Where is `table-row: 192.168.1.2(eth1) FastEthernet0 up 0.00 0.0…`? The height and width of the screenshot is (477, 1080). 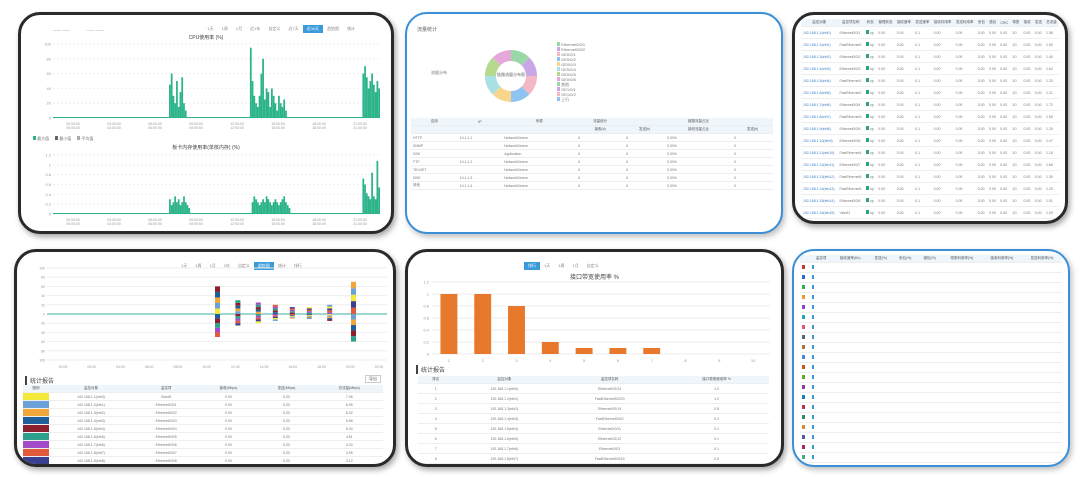 table-row: 192.168.1.2(eth1) FastEthernet0 up 0.00 0.0… is located at coordinates (930, 44).